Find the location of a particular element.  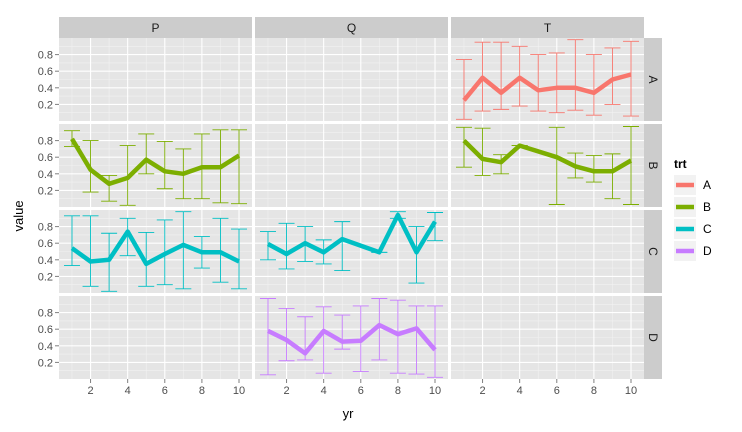

series-B-T is located at coordinates (547, 165).